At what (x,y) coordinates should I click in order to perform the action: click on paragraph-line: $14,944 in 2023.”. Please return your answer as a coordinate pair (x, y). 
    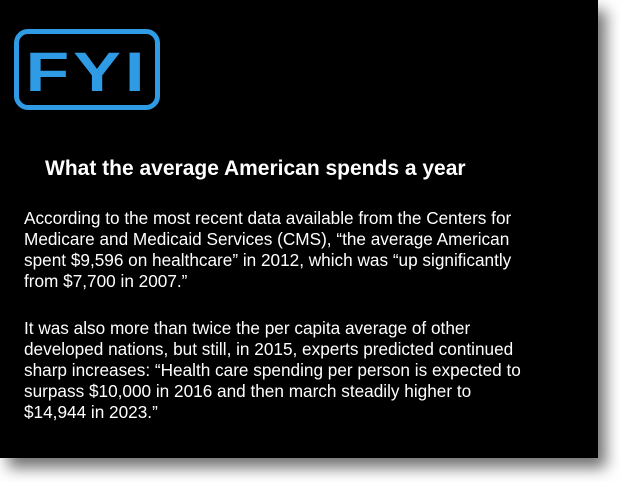
    Looking at the image, I should click on (91, 412).